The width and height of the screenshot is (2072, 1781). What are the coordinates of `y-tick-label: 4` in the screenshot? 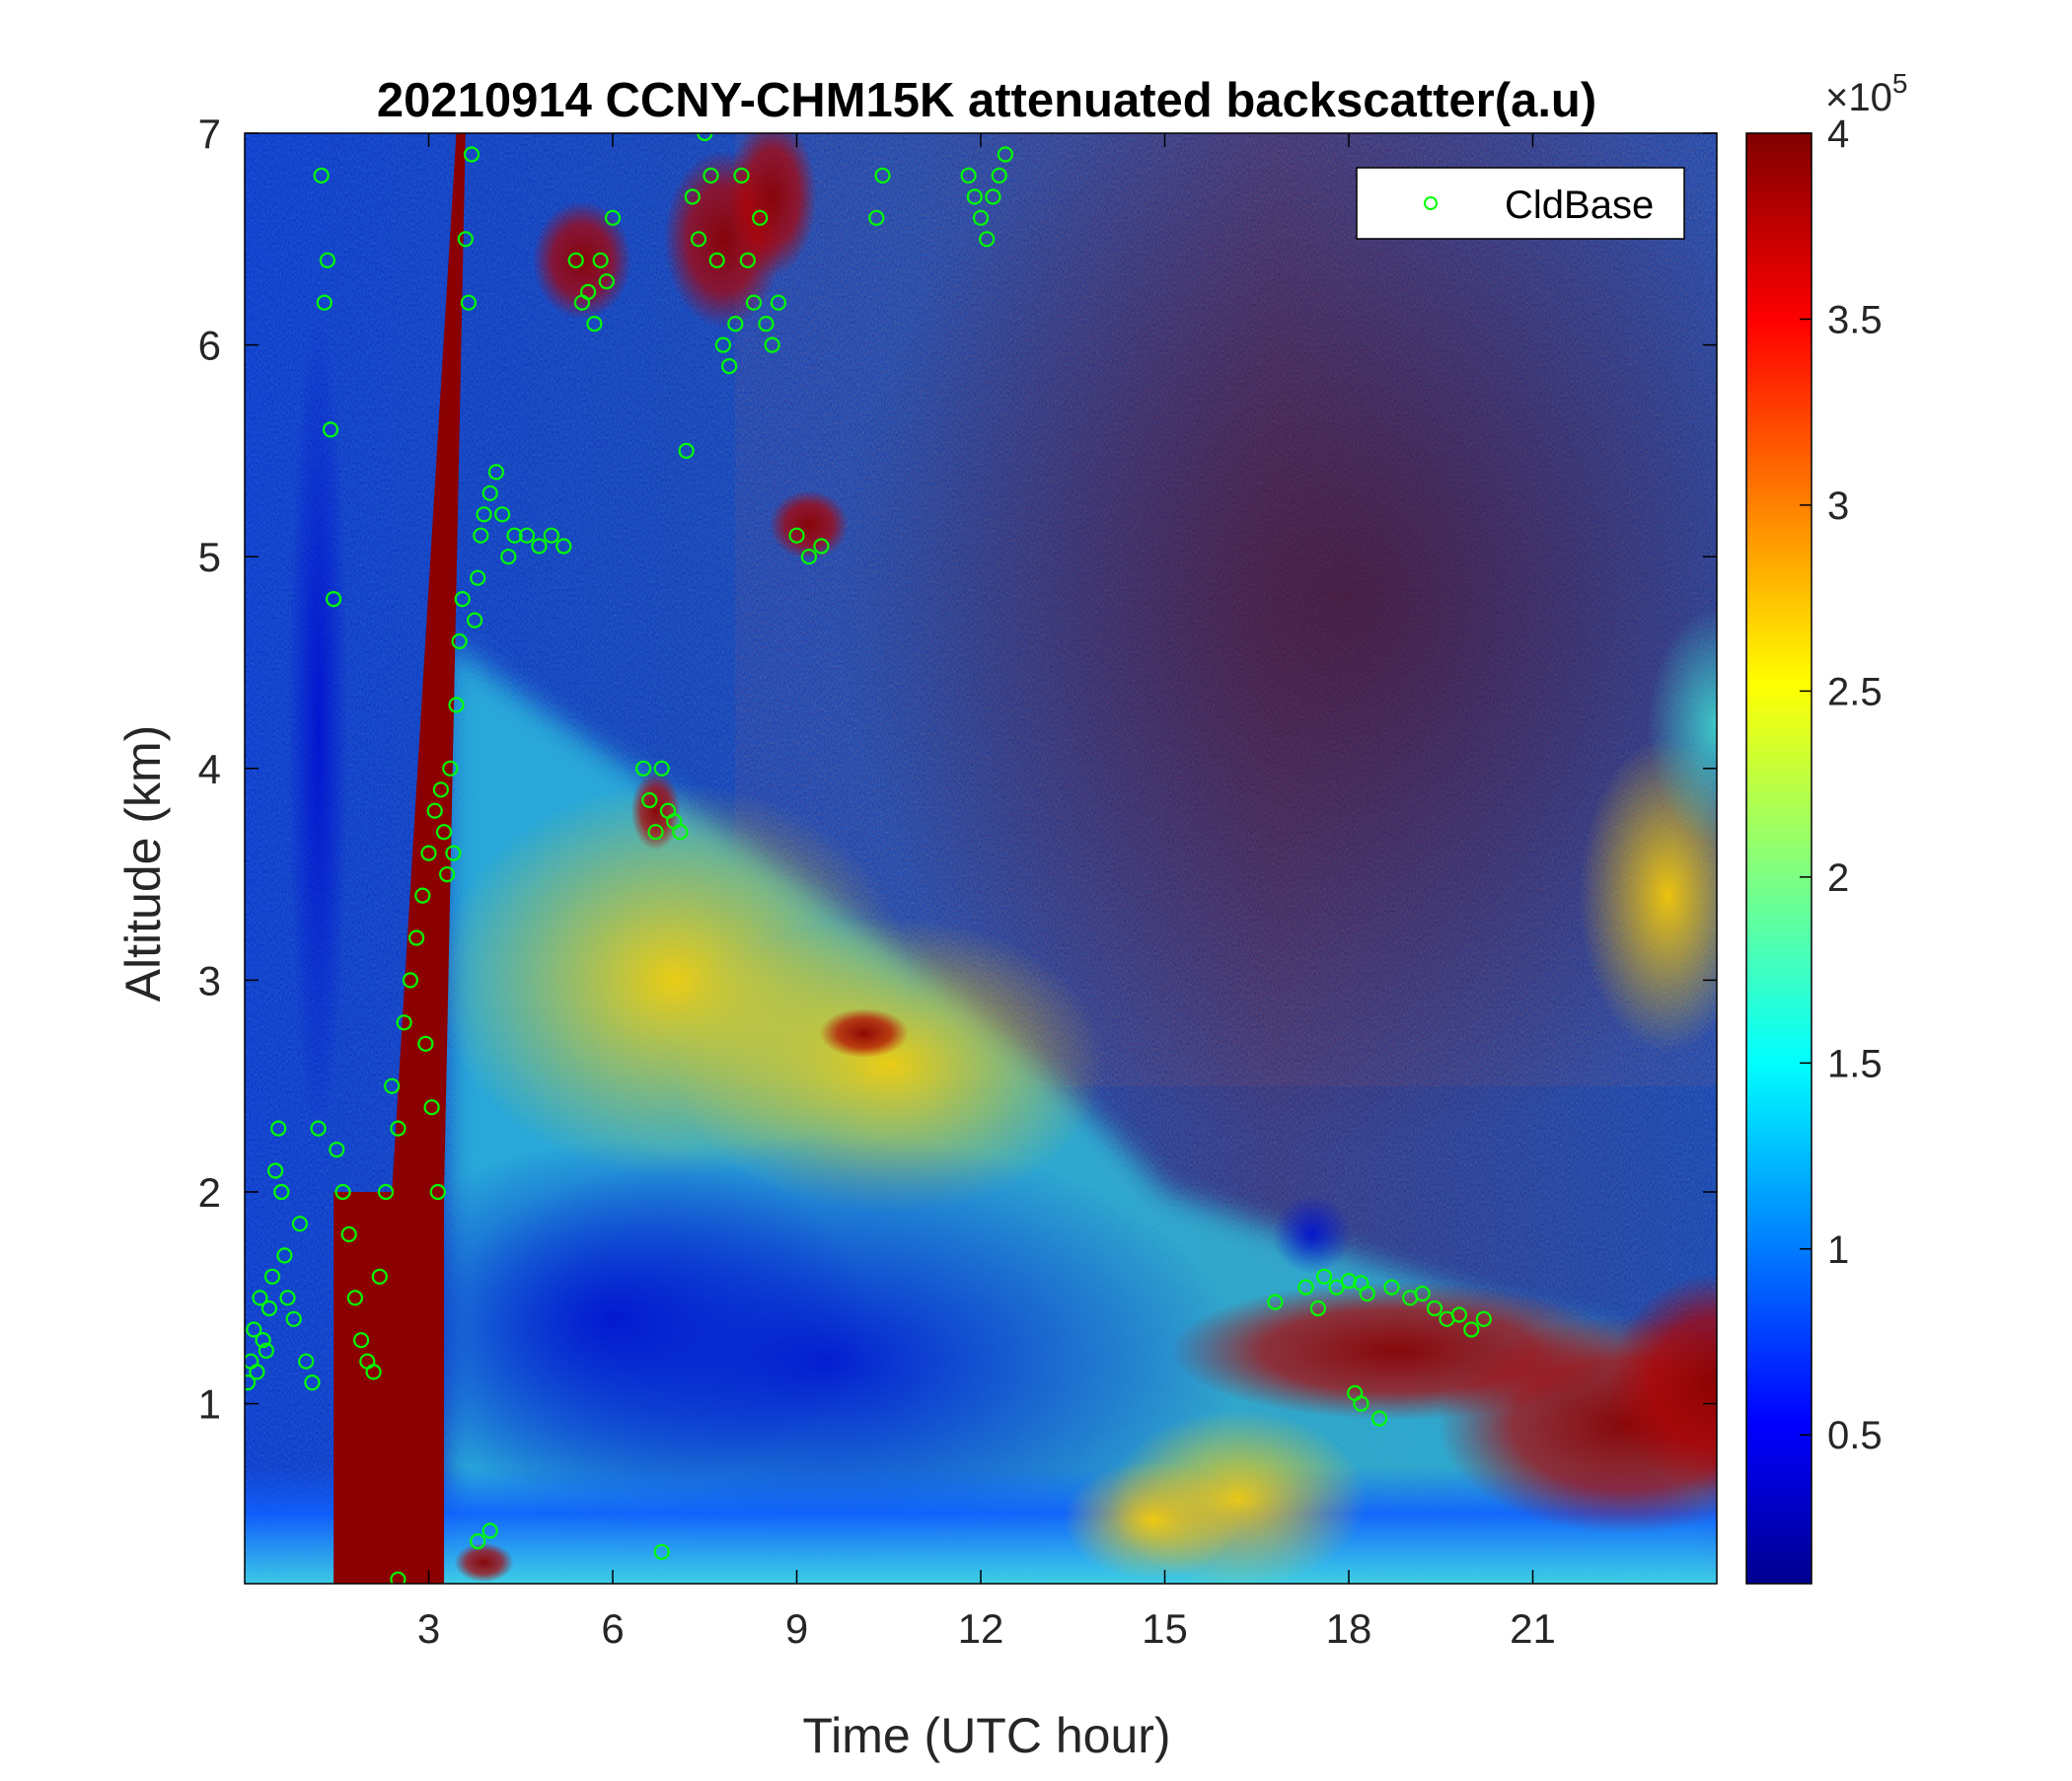 It's located at (210, 769).